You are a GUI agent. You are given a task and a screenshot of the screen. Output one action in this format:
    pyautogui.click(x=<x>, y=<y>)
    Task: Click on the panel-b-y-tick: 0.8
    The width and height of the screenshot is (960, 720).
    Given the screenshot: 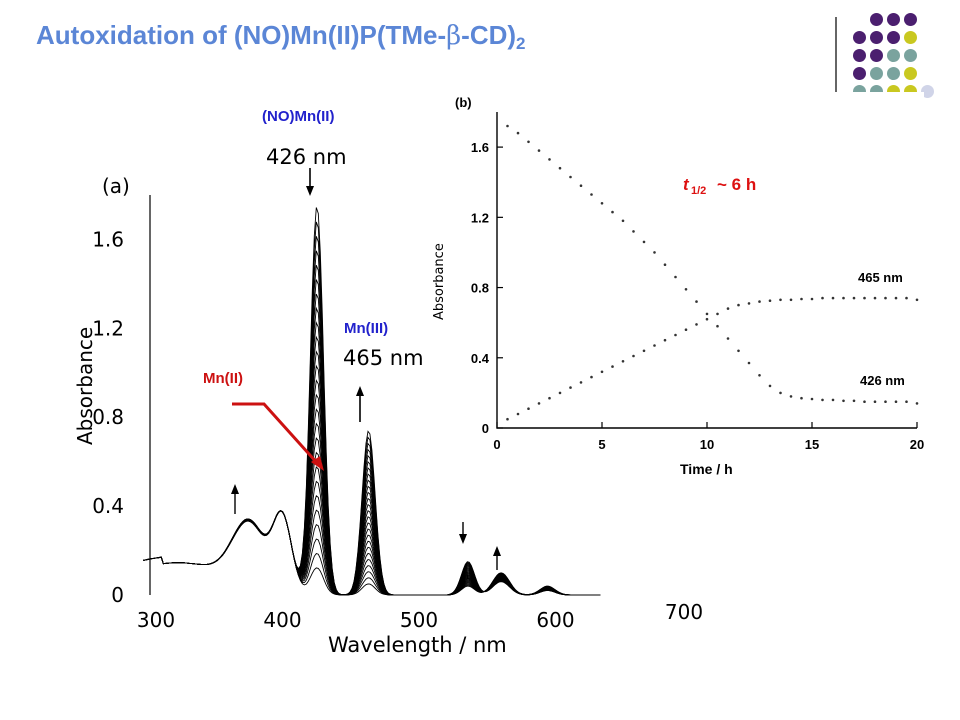 What is the action you would take?
    pyautogui.click(x=480, y=288)
    